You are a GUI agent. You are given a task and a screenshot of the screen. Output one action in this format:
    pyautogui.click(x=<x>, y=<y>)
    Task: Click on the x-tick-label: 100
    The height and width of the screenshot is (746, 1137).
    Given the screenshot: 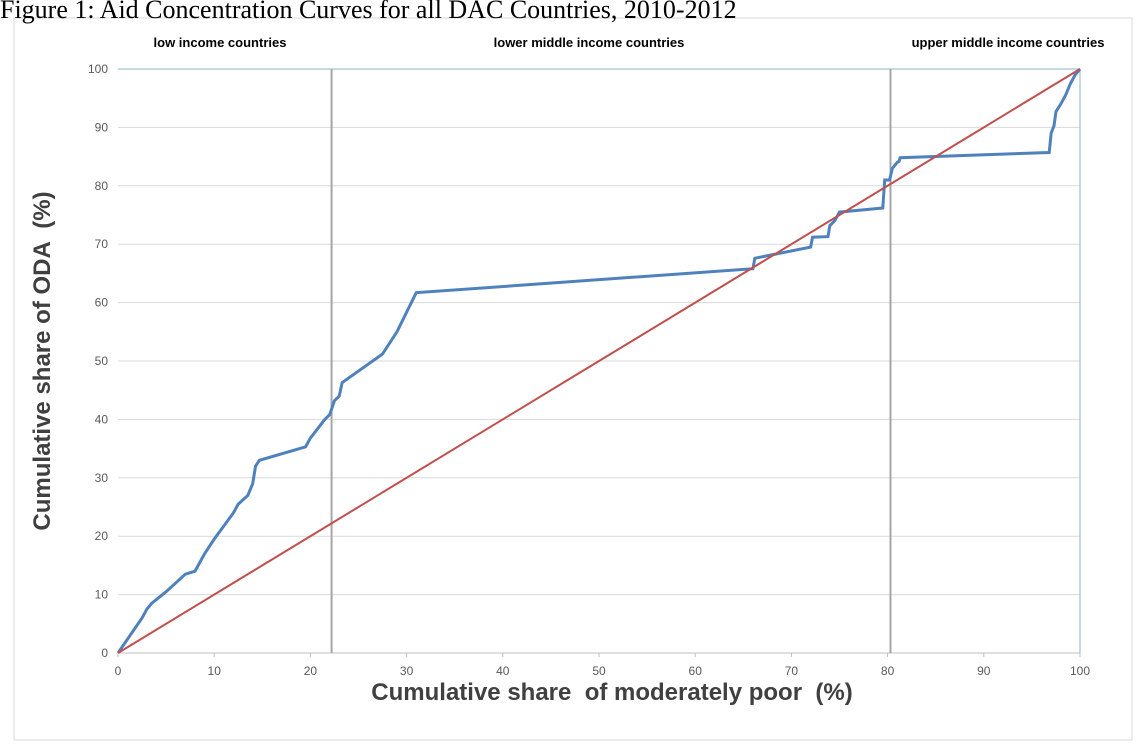 What is the action you would take?
    pyautogui.click(x=1080, y=671)
    